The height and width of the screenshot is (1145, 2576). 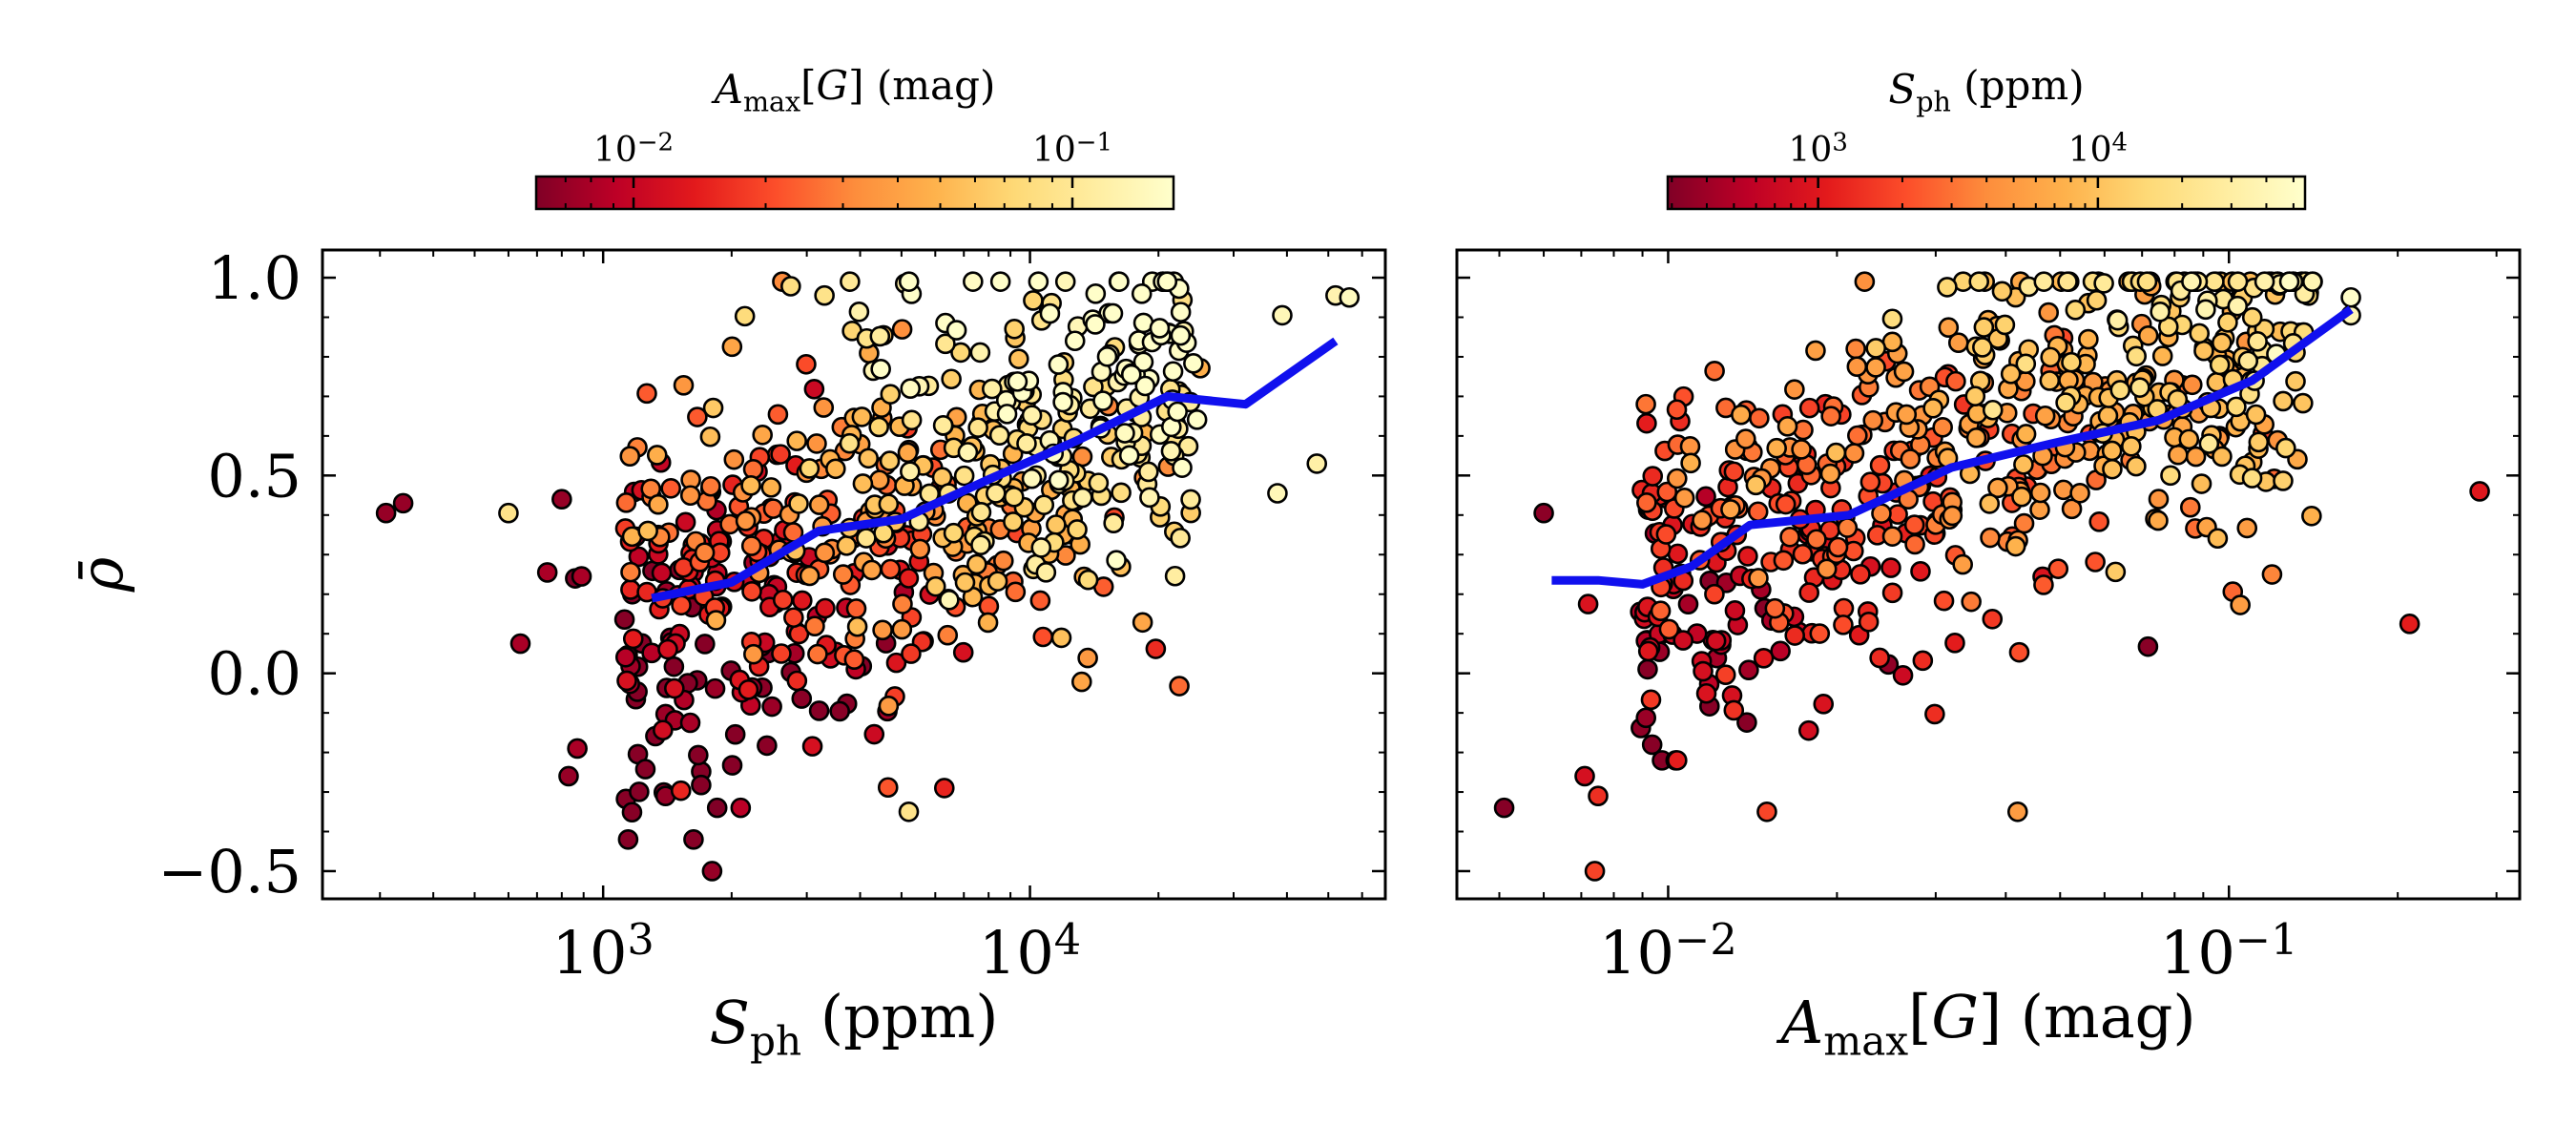 What do you see at coordinates (1030, 951) in the screenshot?
I see `x-tick-label: 104` at bounding box center [1030, 951].